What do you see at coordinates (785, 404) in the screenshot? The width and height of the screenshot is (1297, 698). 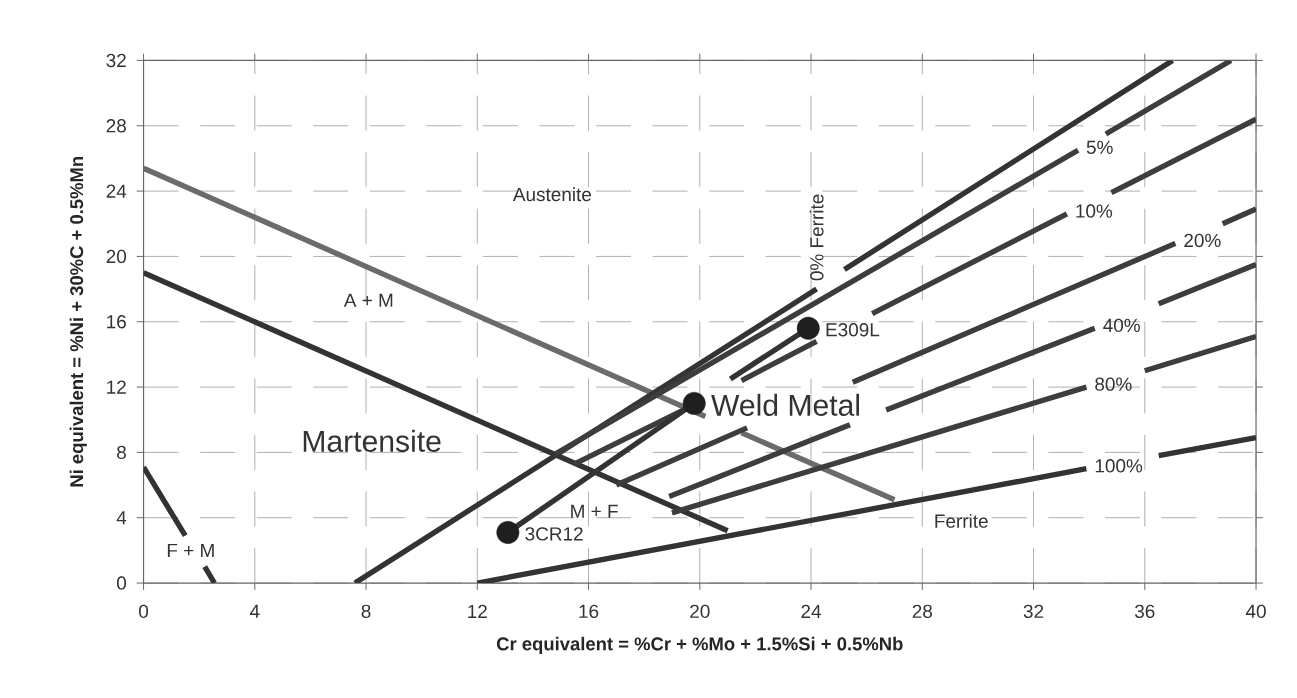 I see `annotation: Weld Metal` at bounding box center [785, 404].